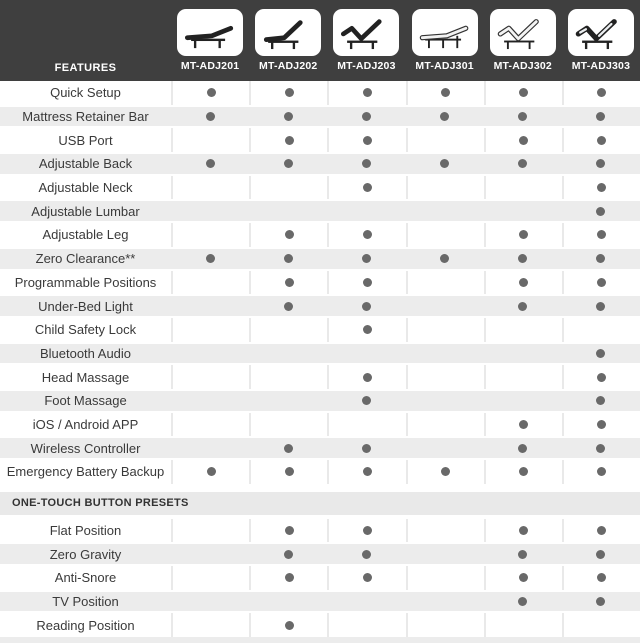 Image resolution: width=640 pixels, height=643 pixels. I want to click on bed-head-up-icon, so click(288, 33).